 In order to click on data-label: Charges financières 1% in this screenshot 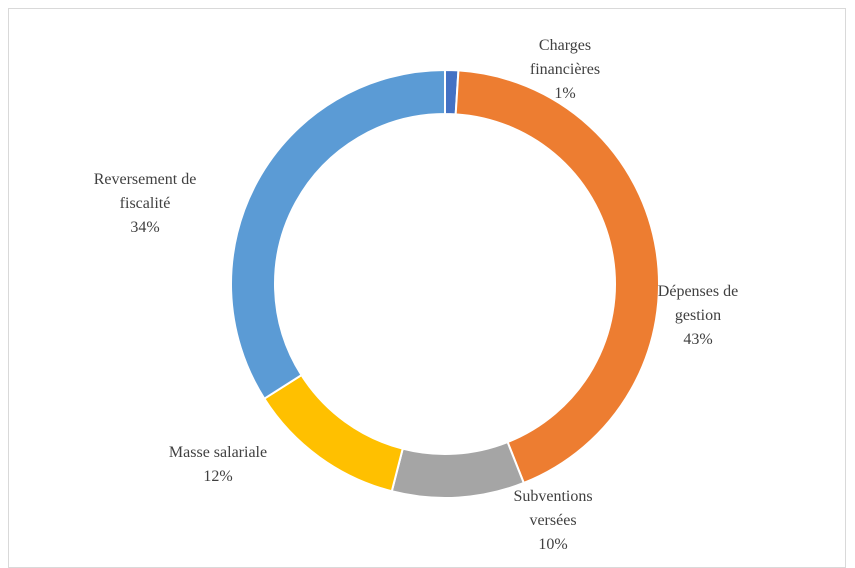, I will do `click(565, 70)`.